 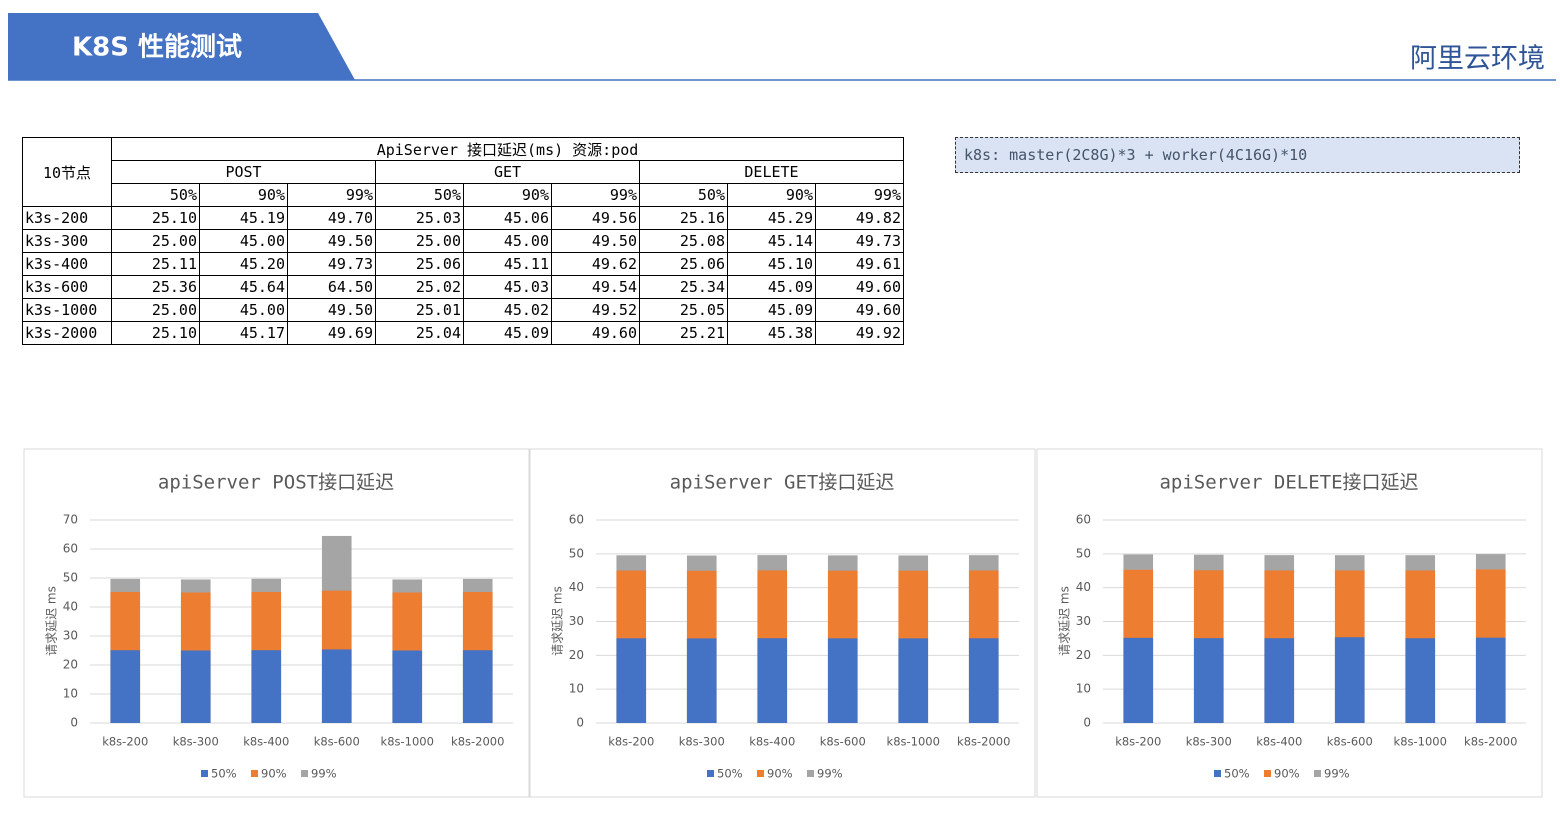 What do you see at coordinates (331, 218) in the screenshot?
I see `table-cell: 49.70` at bounding box center [331, 218].